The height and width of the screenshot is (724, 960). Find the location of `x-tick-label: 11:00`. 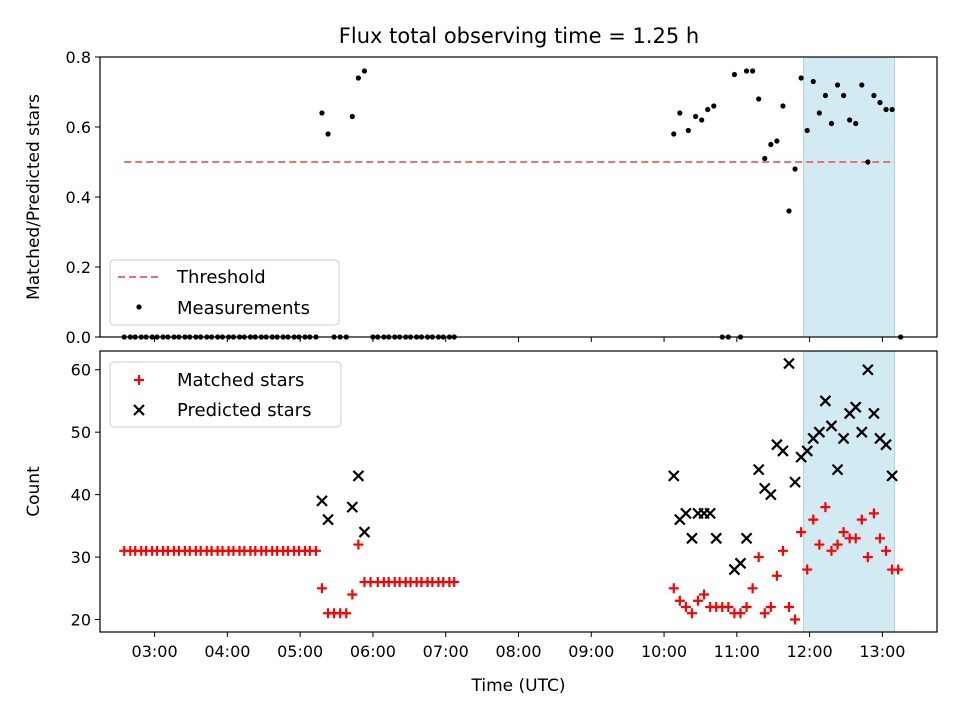

x-tick-label: 11:00 is located at coordinates (737, 651).